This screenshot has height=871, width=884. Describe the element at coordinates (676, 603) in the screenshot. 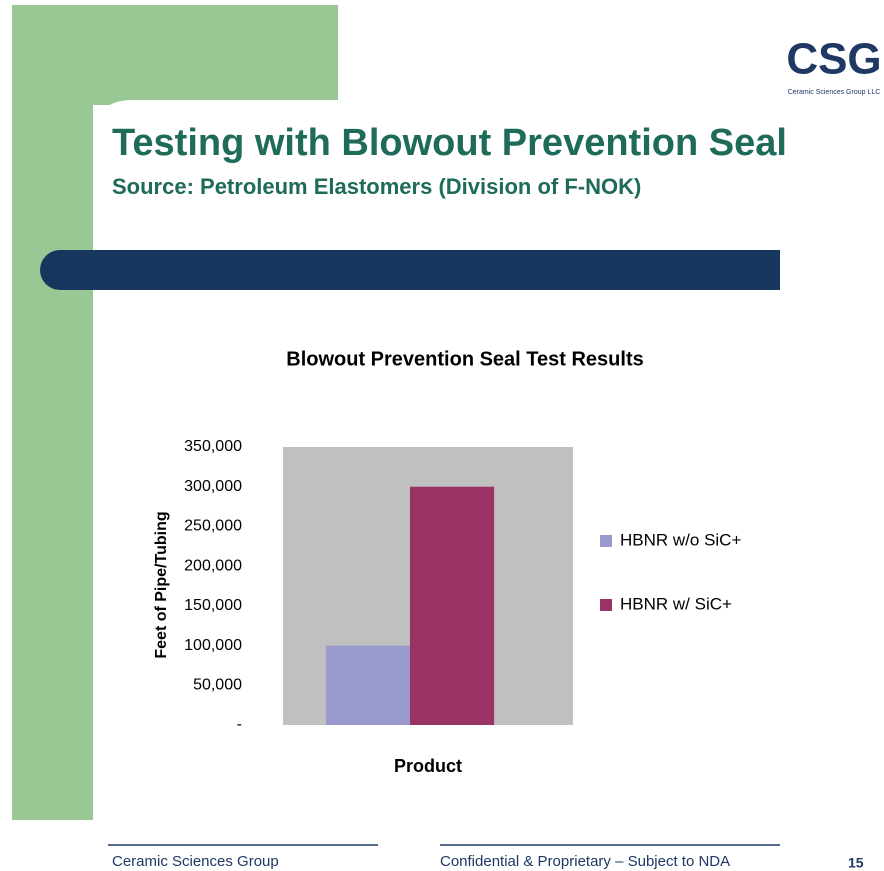

I see `legend-label: HBNR w/ SiC+` at that location.